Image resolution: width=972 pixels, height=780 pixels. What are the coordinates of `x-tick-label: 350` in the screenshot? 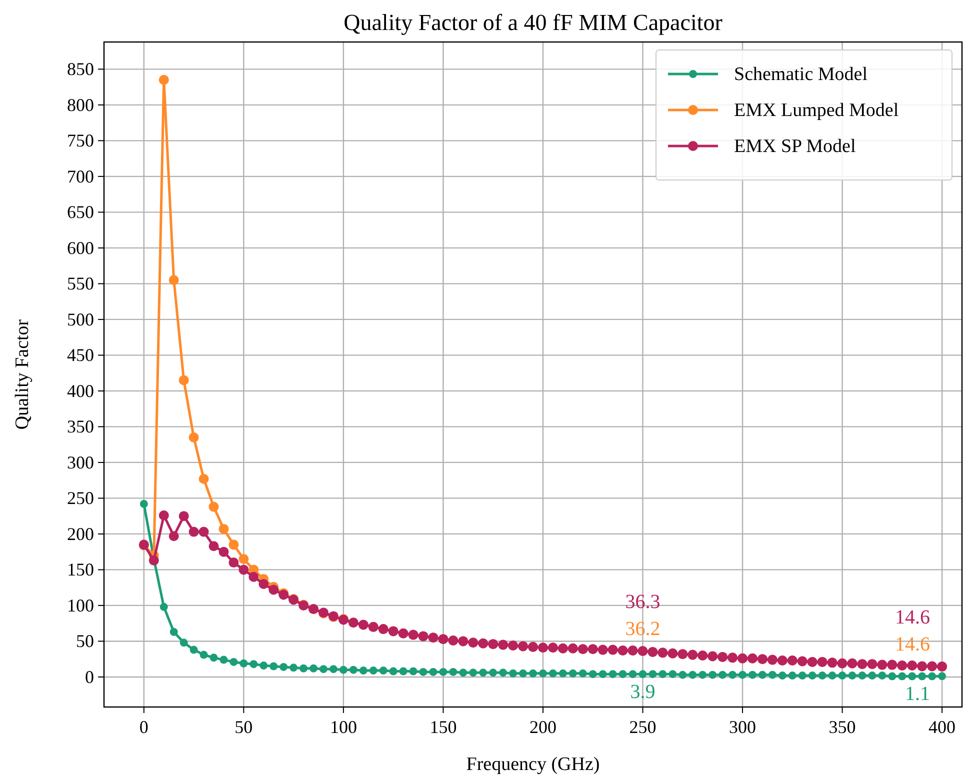 It's located at (842, 727).